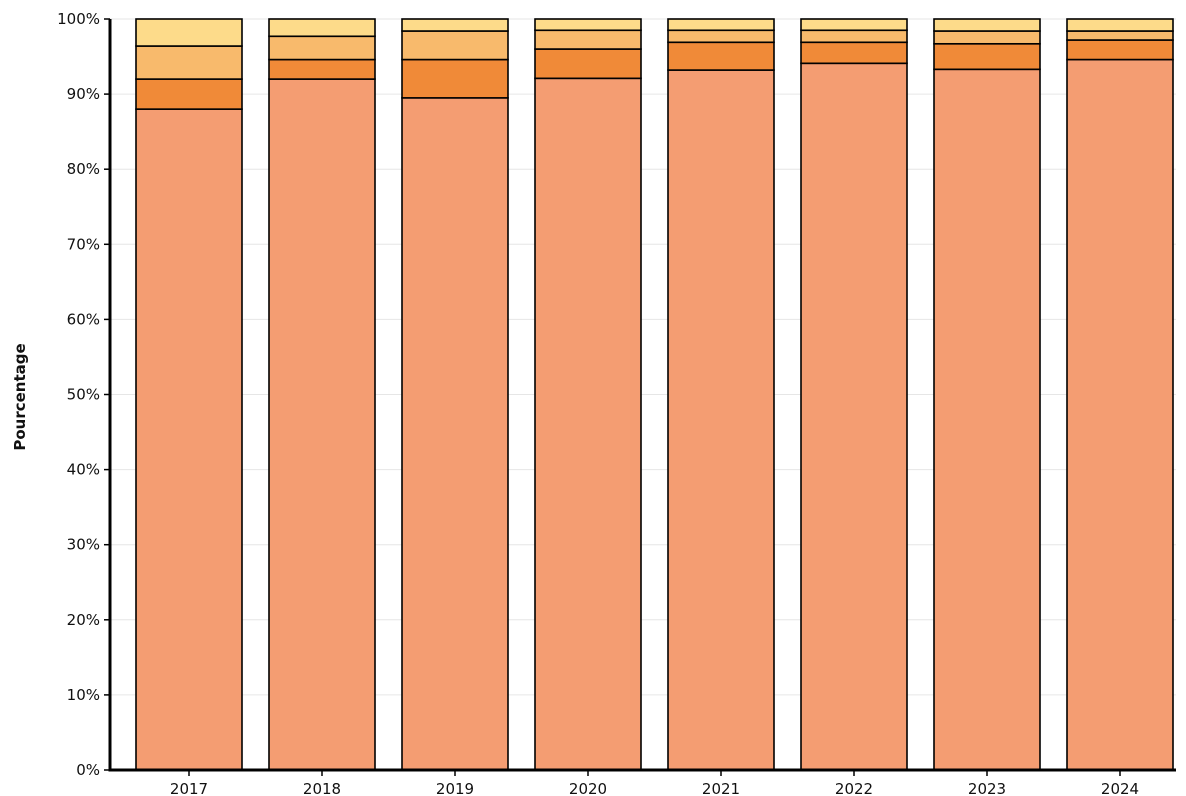 The height and width of the screenshot is (796, 1186). I want to click on x-tick-label: 2018, so click(322, 788).